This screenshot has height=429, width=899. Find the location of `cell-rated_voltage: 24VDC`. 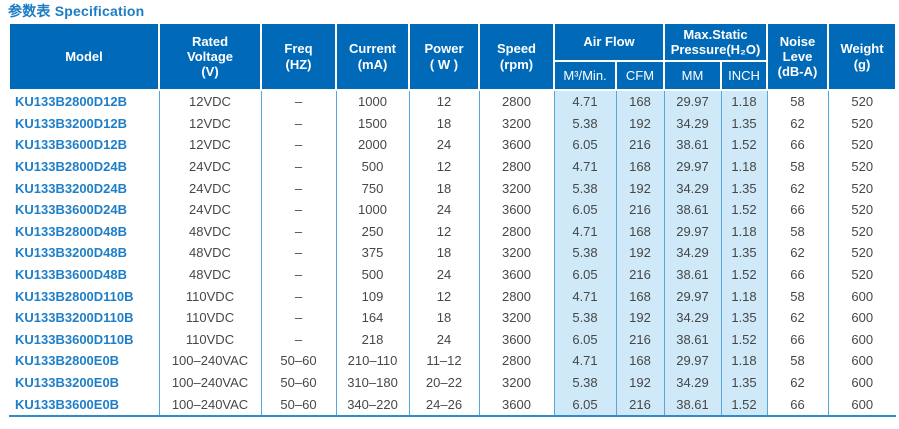

cell-rated_voltage: 24VDC is located at coordinates (209, 166).